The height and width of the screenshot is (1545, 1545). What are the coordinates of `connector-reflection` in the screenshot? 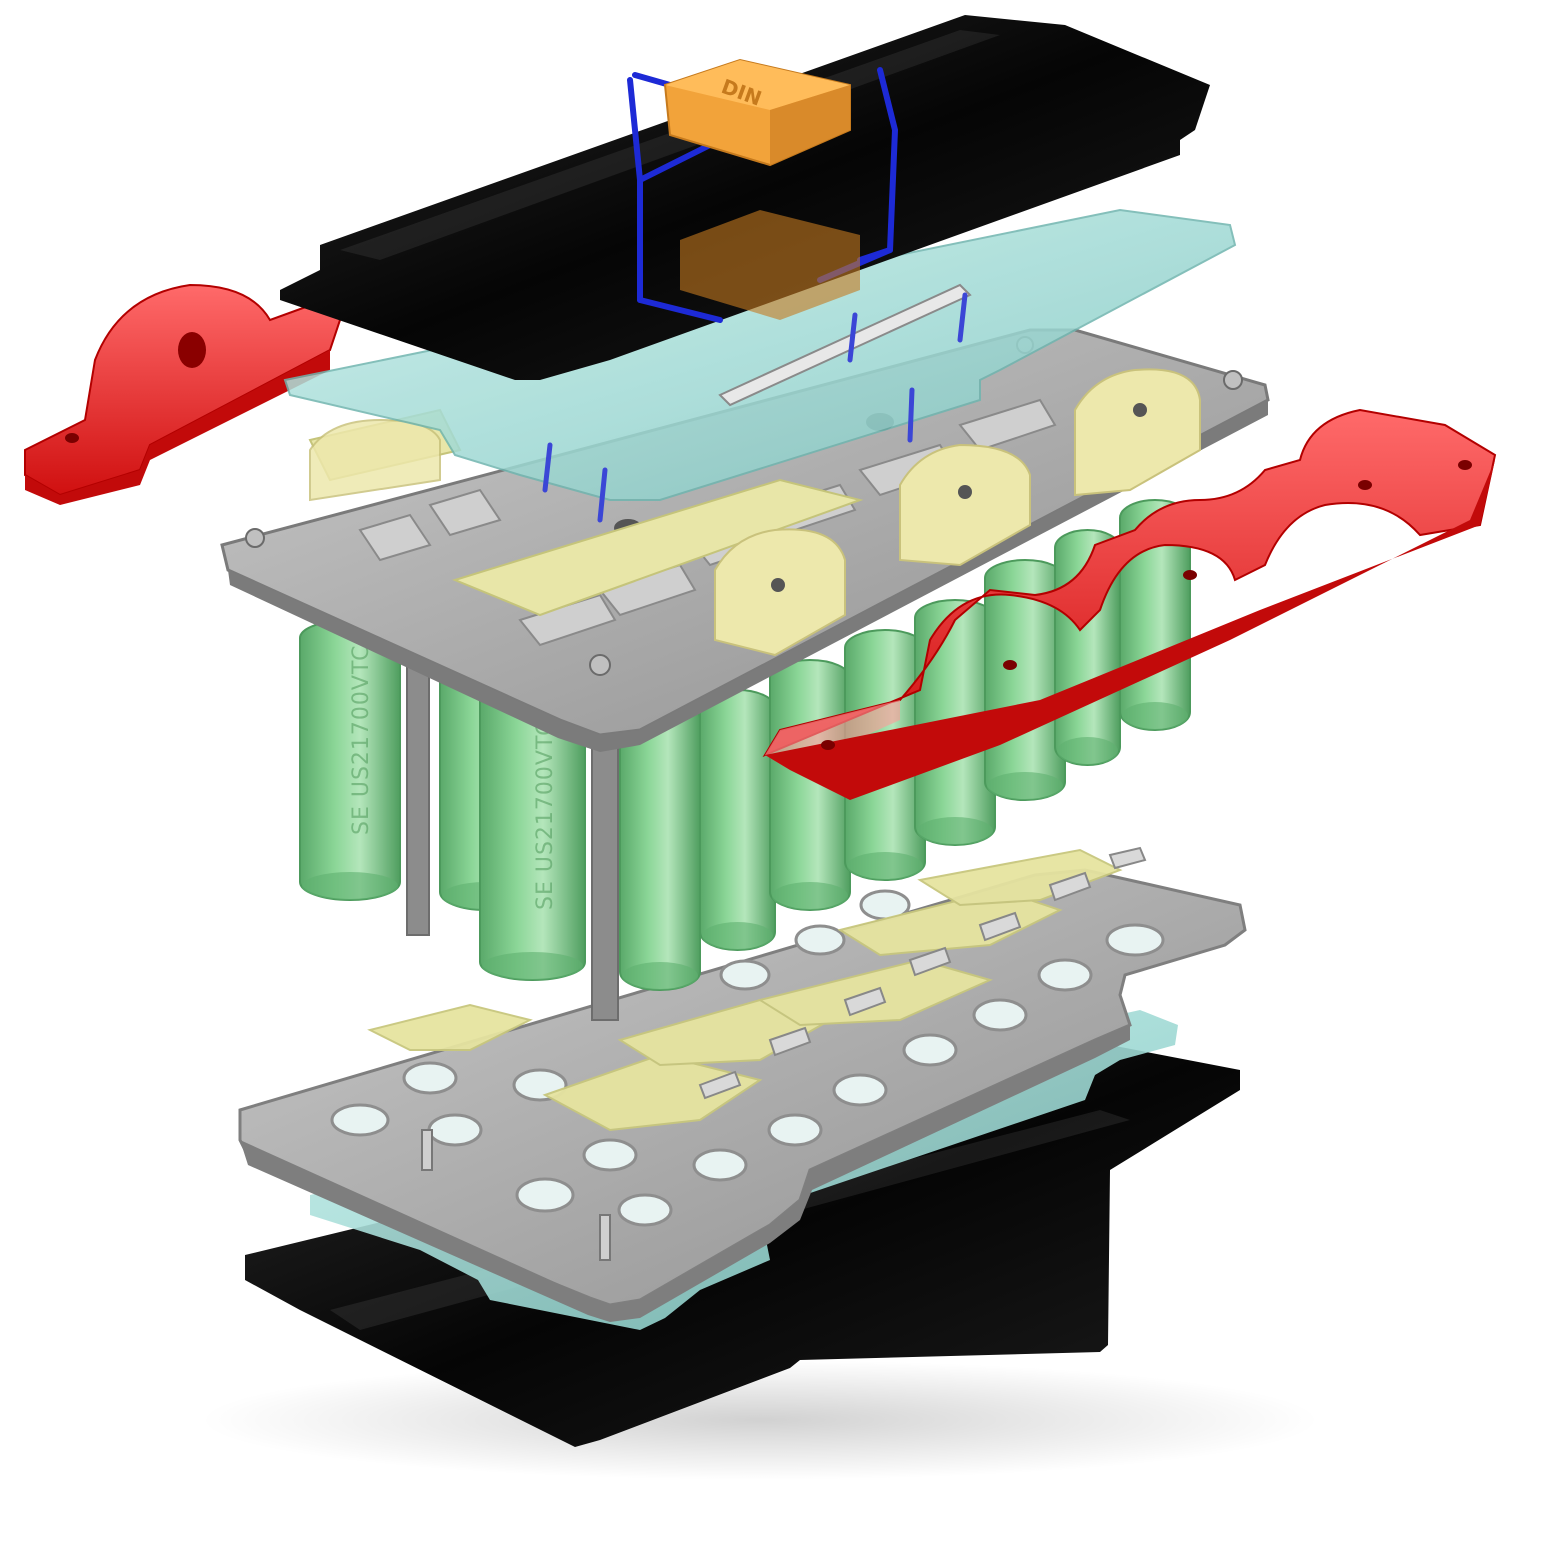 It's located at (770, 265).